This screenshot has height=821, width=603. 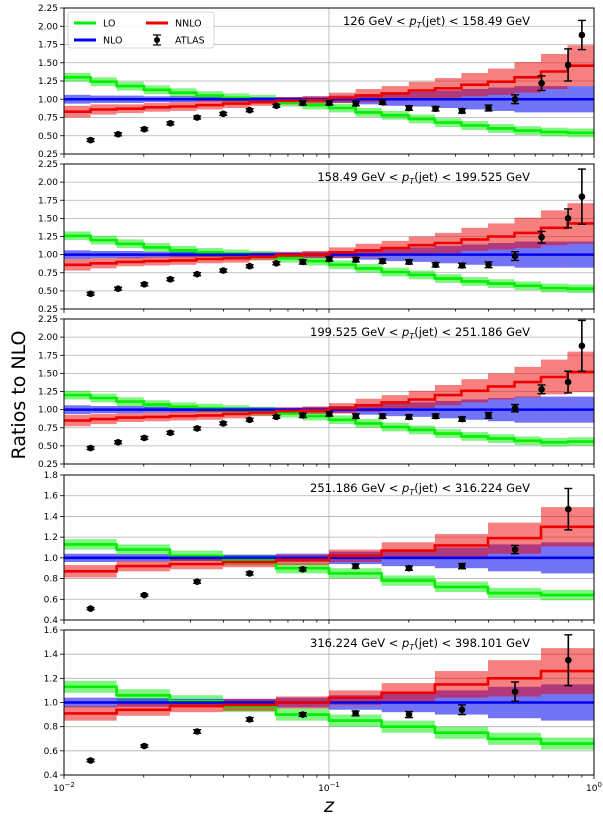 I want to click on y-tick-label: 0.8, so click(x=51, y=728).